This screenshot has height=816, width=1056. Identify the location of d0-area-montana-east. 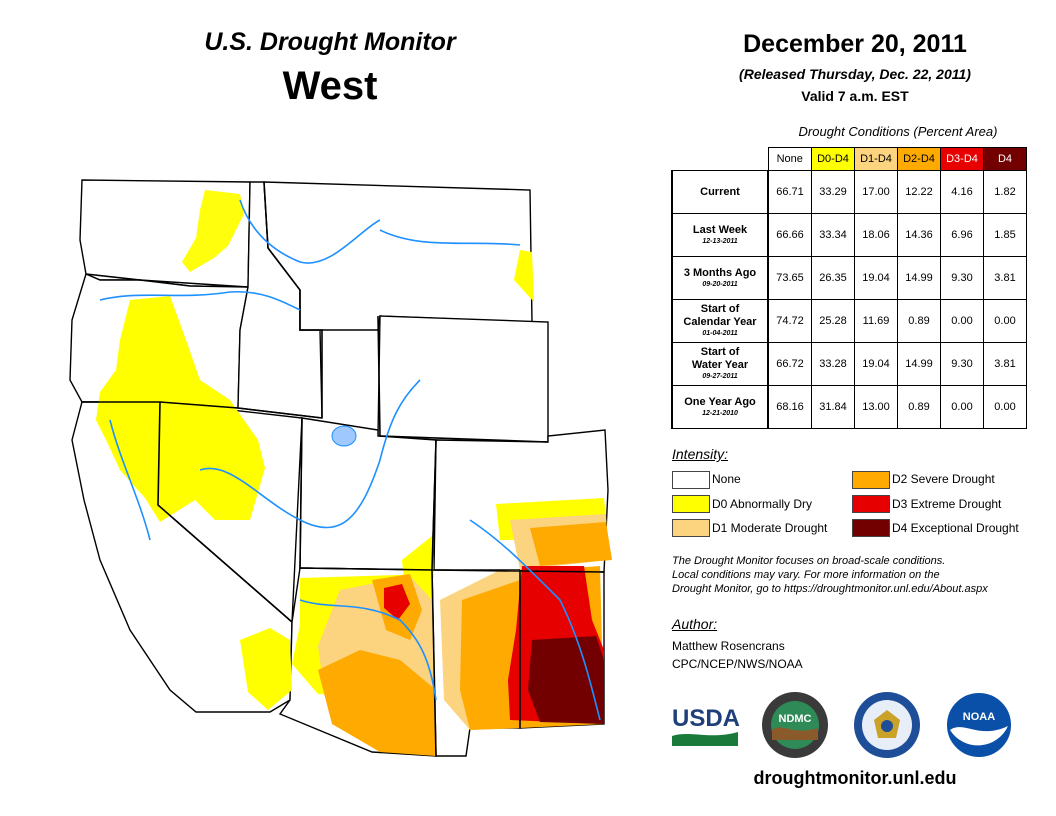
(524, 276).